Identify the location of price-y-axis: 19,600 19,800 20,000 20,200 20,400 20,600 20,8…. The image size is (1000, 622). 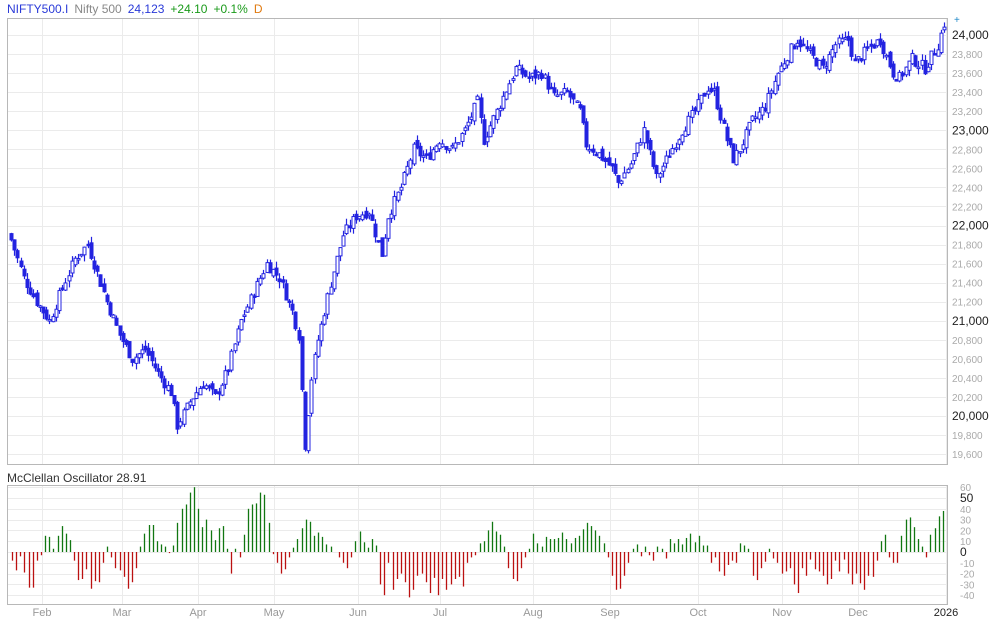
(970, 244).